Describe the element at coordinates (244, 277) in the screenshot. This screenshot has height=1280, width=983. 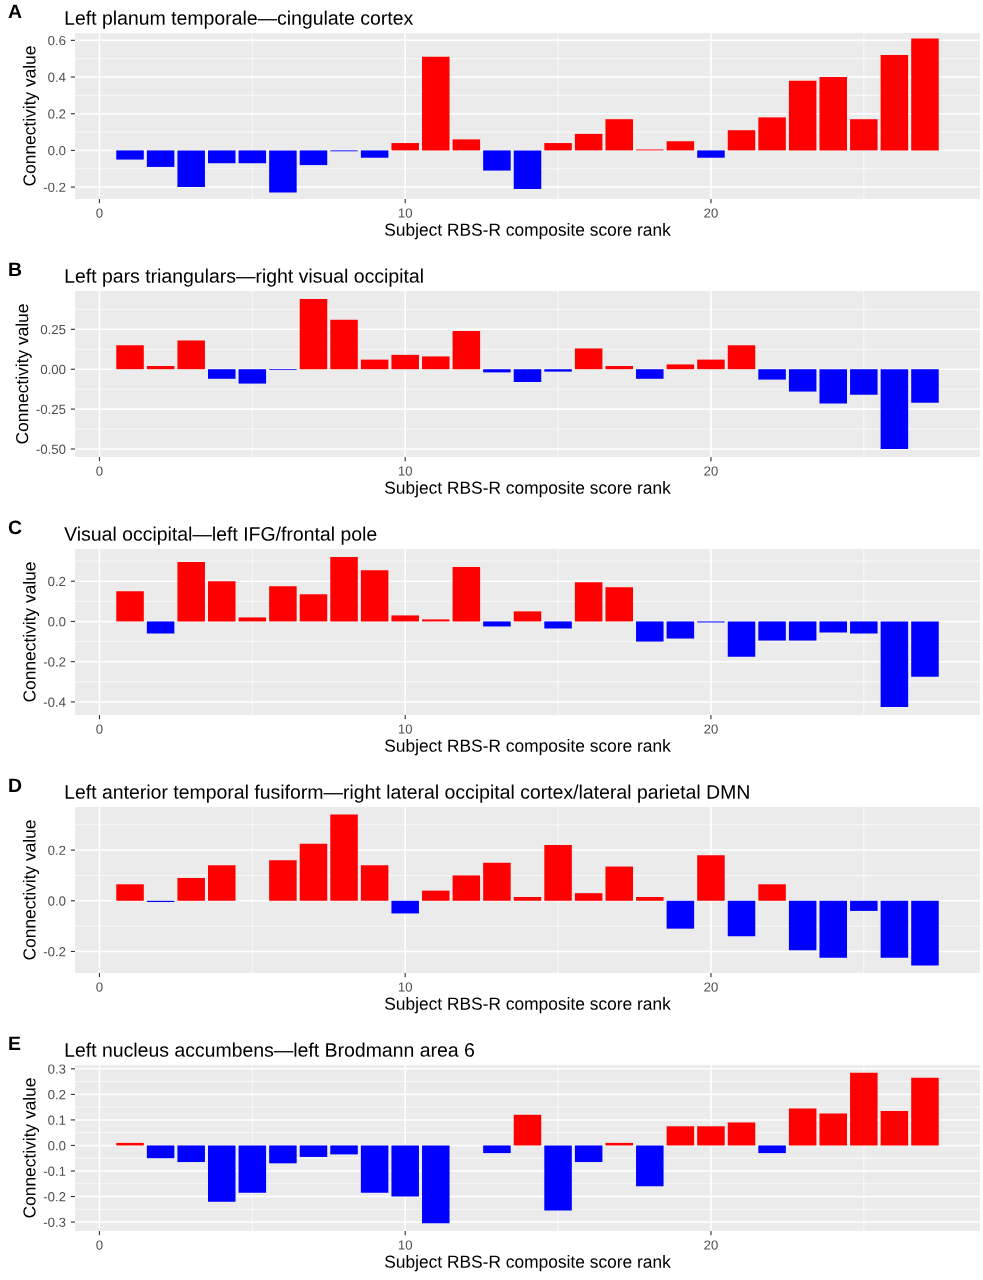
I see `chart-title: Left pars triangulars—right visual occipital` at that location.